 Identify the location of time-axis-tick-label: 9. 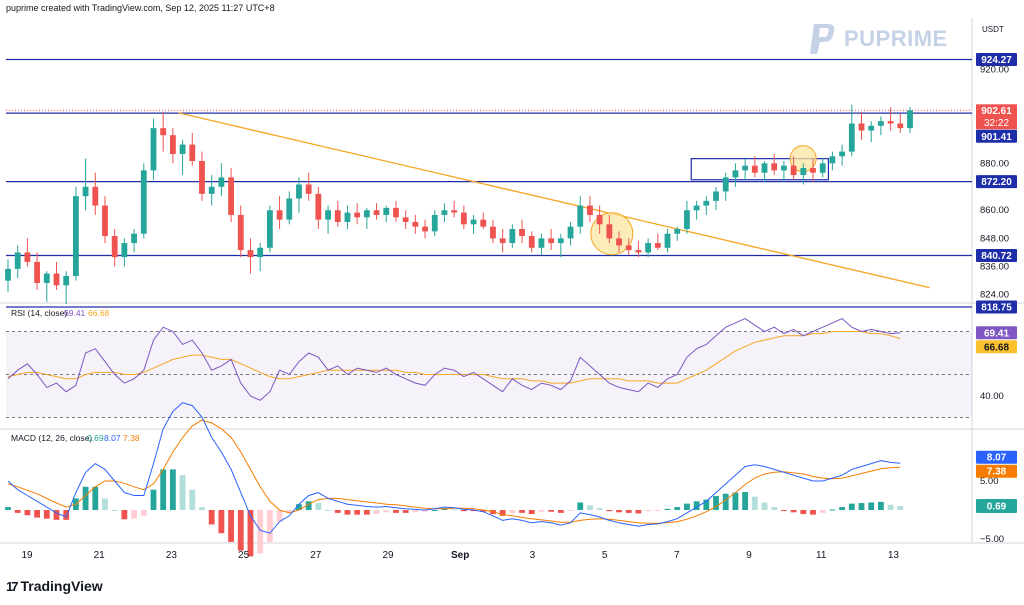
(749, 555).